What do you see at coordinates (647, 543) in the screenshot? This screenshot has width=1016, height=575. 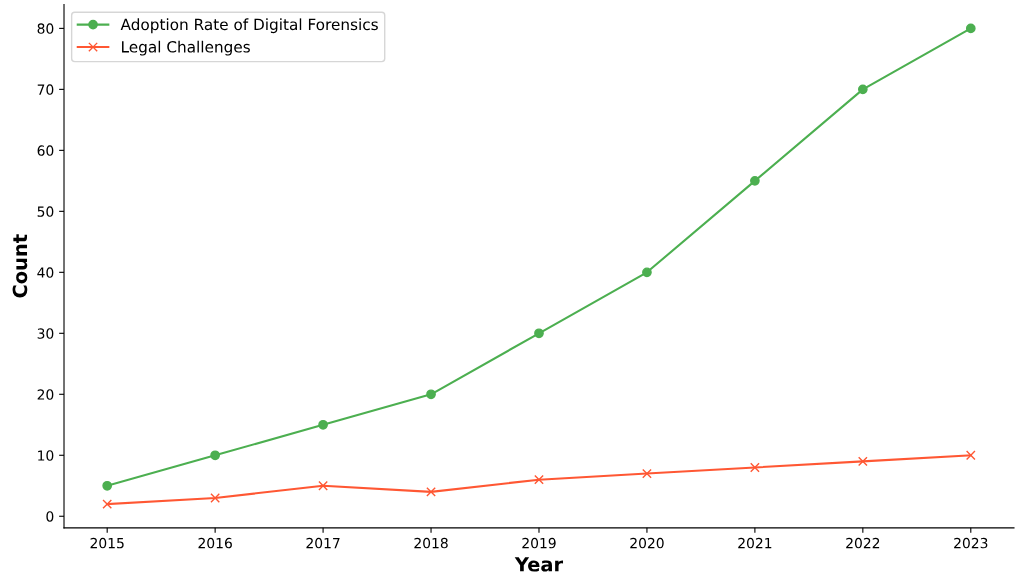 I see `x-tick-label: 2020` at bounding box center [647, 543].